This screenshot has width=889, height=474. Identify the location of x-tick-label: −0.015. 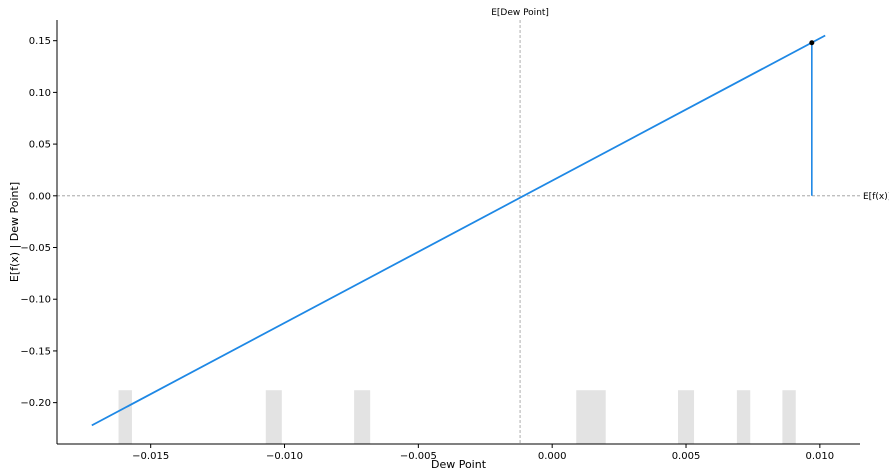
(150, 456).